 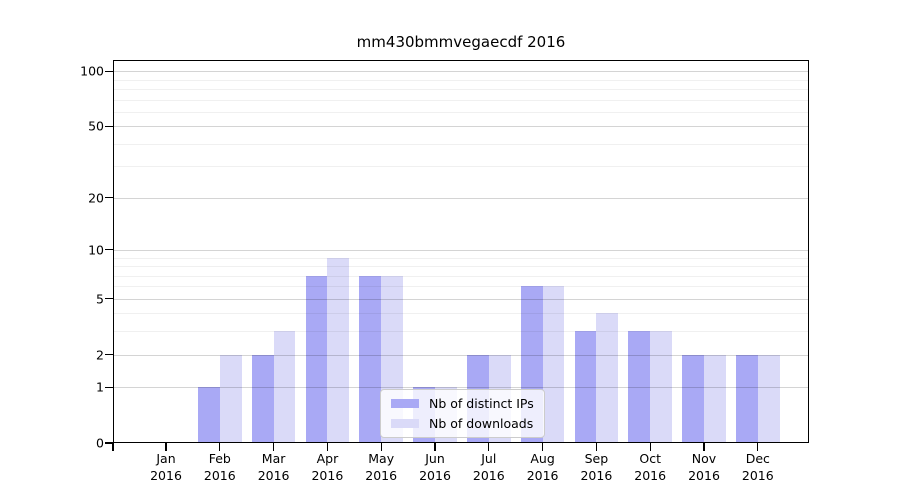 What do you see at coordinates (273, 458) in the screenshot?
I see `x-label-month: Mar` at bounding box center [273, 458].